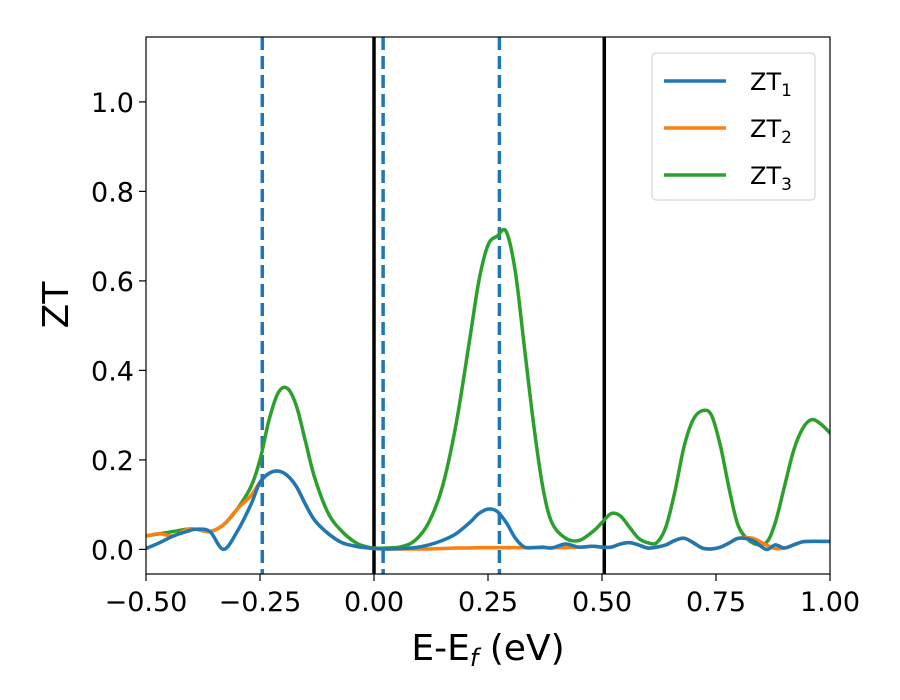  What do you see at coordinates (146, 602) in the screenshot?
I see `x-tick-label: −0.50` at bounding box center [146, 602].